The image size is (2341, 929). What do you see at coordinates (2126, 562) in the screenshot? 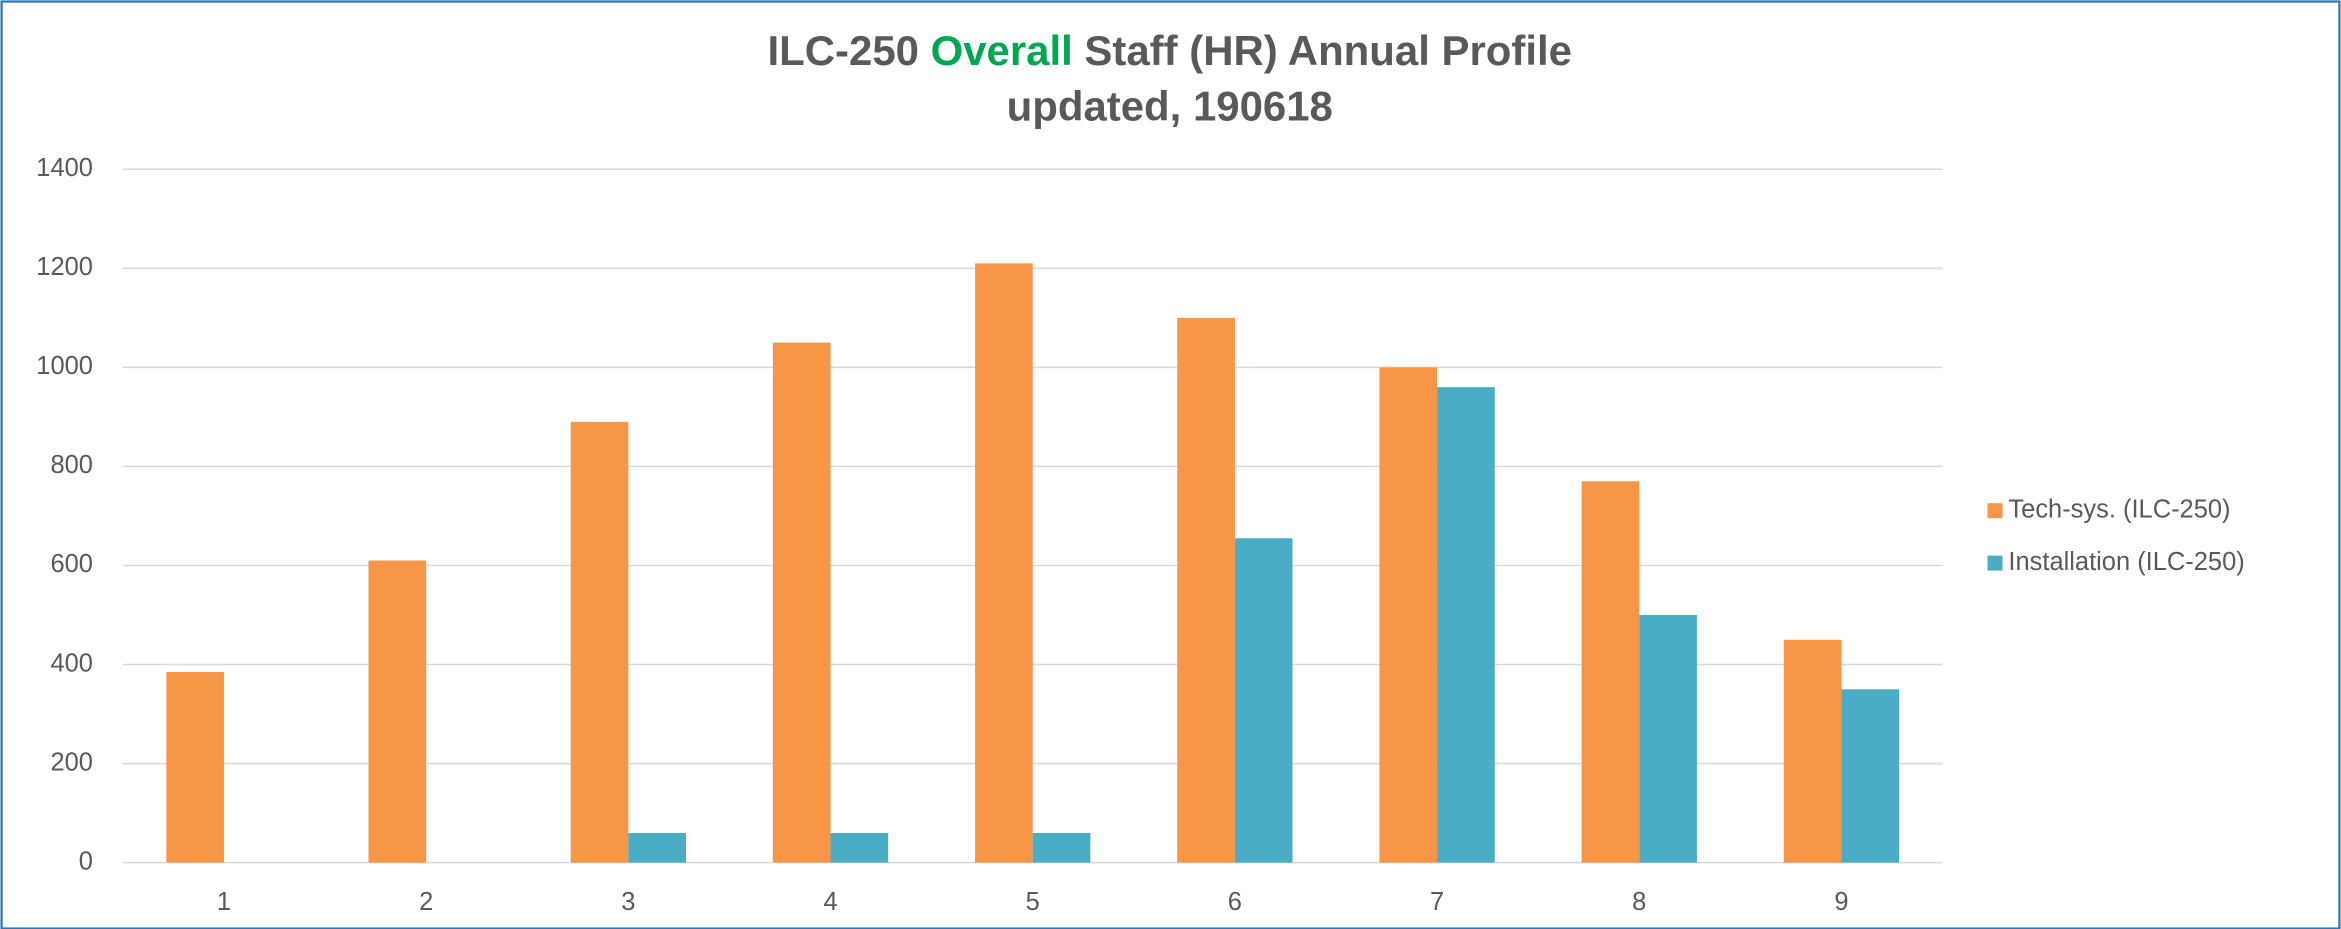
I see `legend-label: Installation (ILC-250)` at bounding box center [2126, 562].